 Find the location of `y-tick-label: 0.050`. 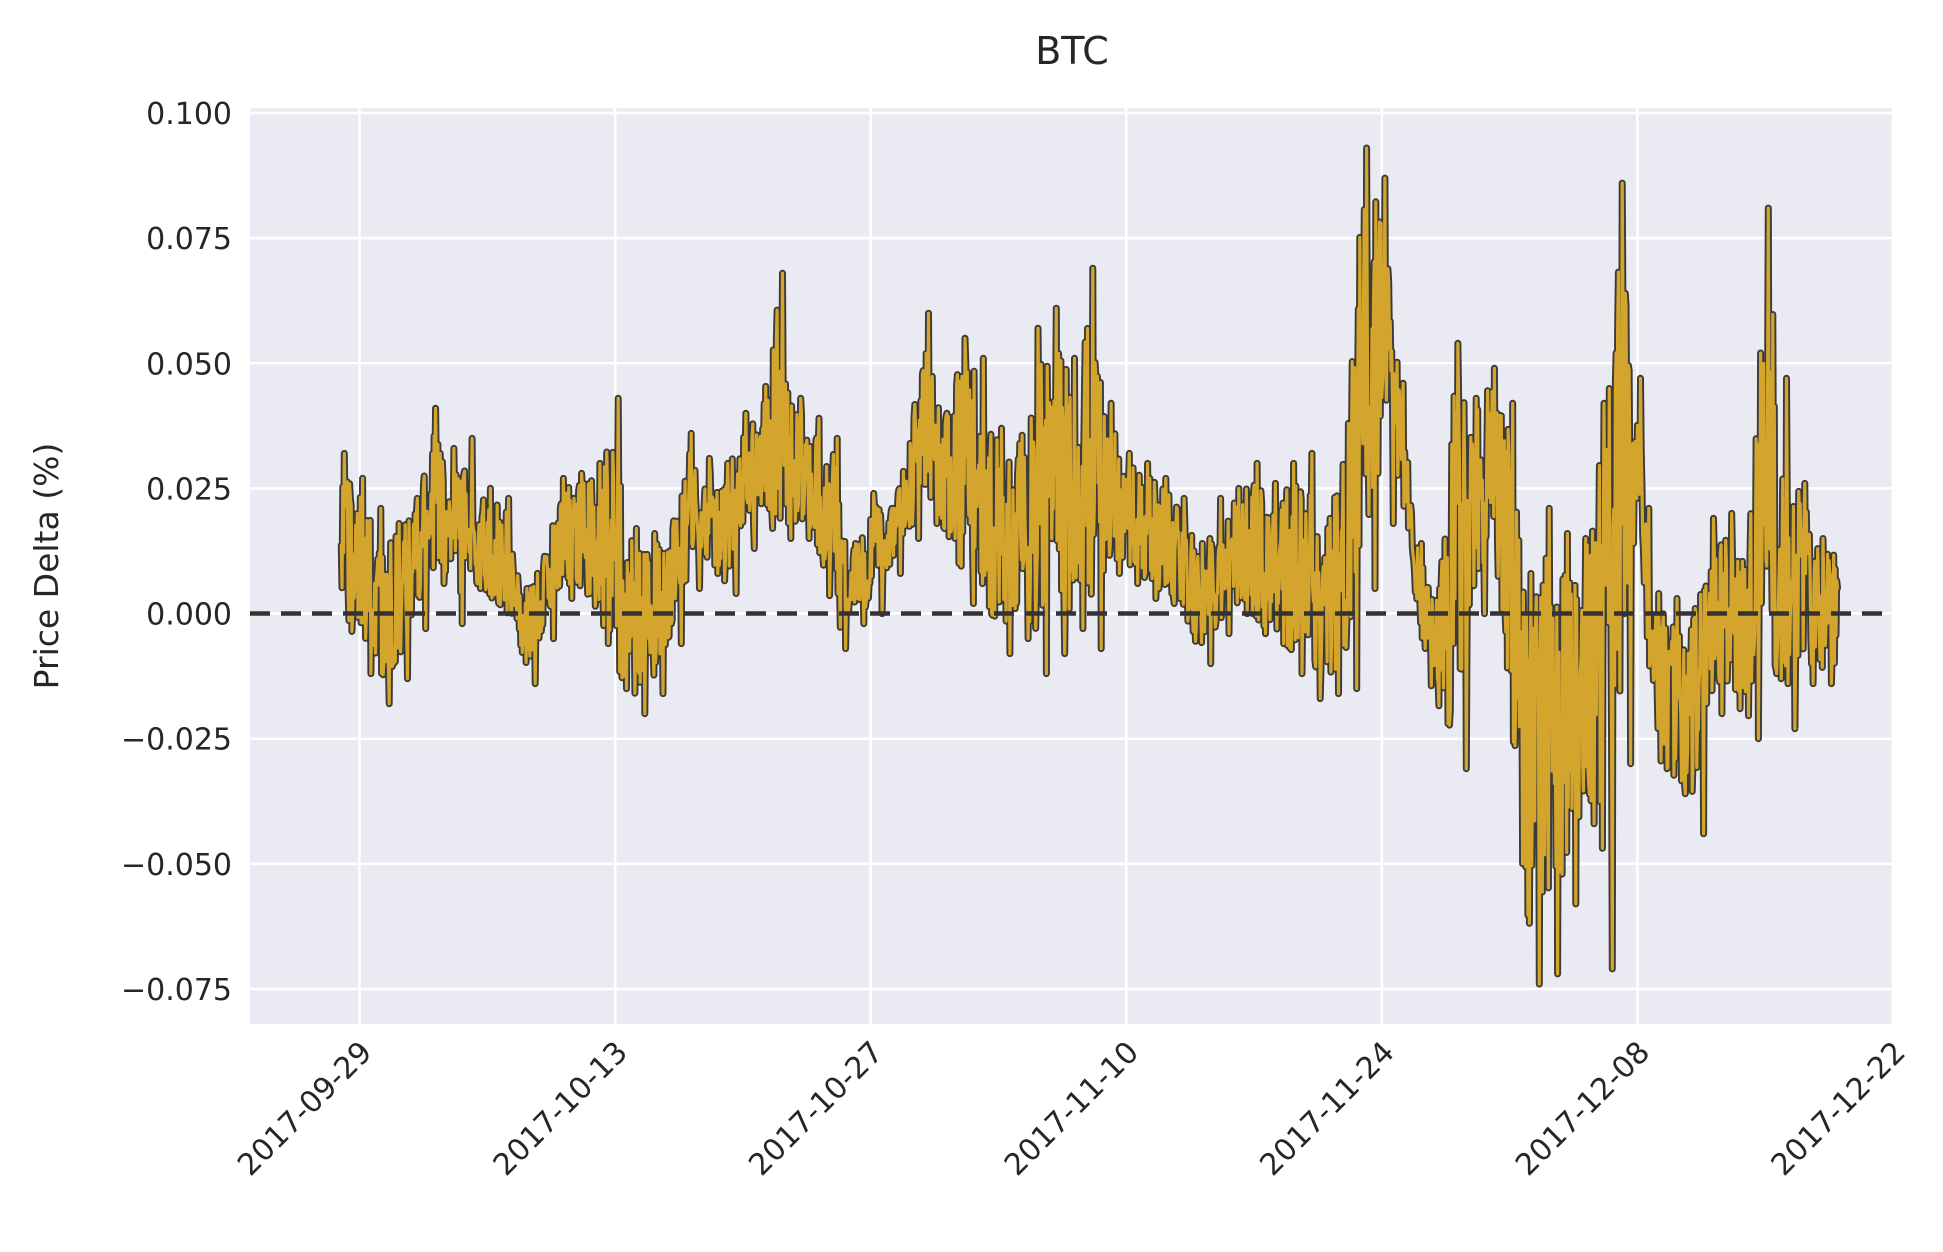

y-tick-label: 0.050 is located at coordinates (189, 364).